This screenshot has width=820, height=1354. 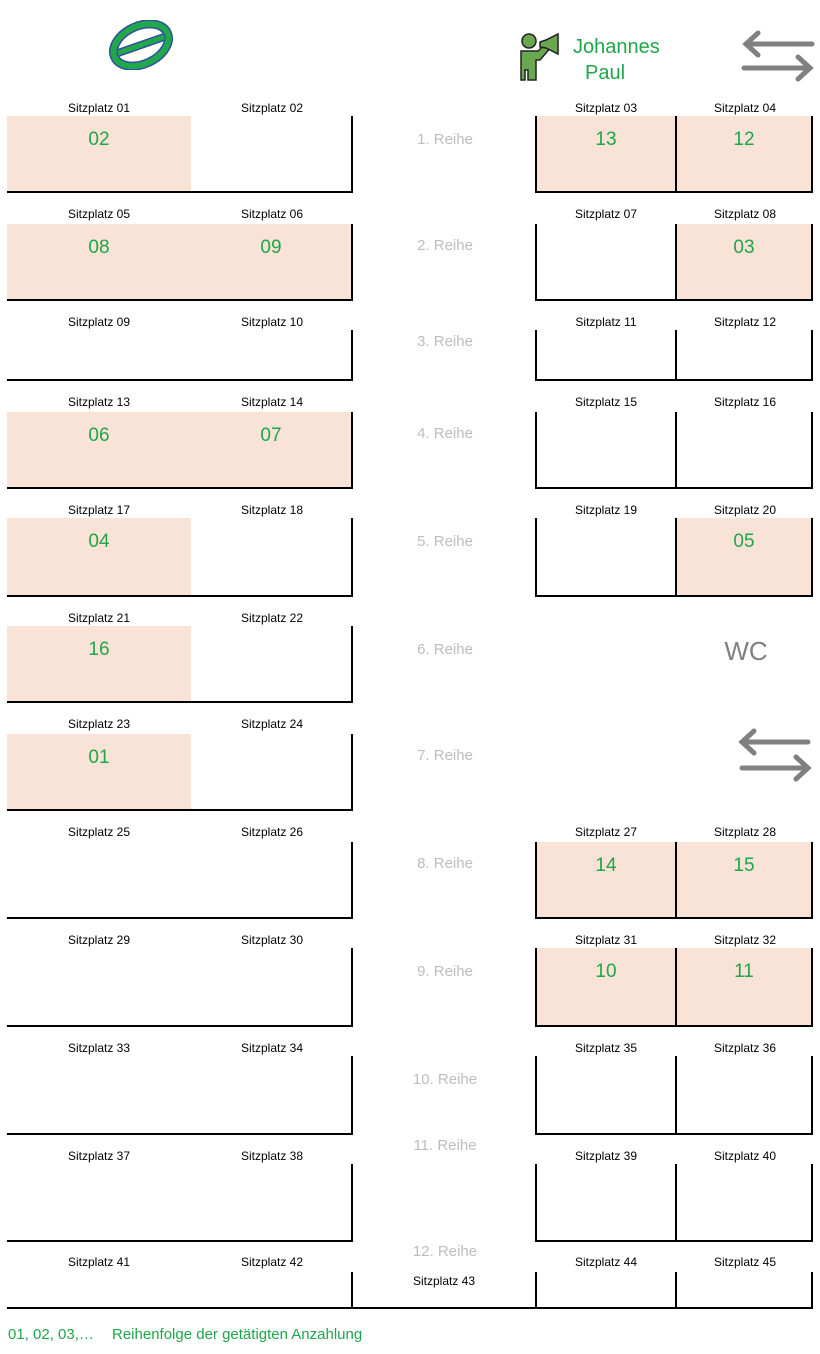 I want to click on seat-label: Sitzplatz 31, so click(x=606, y=940).